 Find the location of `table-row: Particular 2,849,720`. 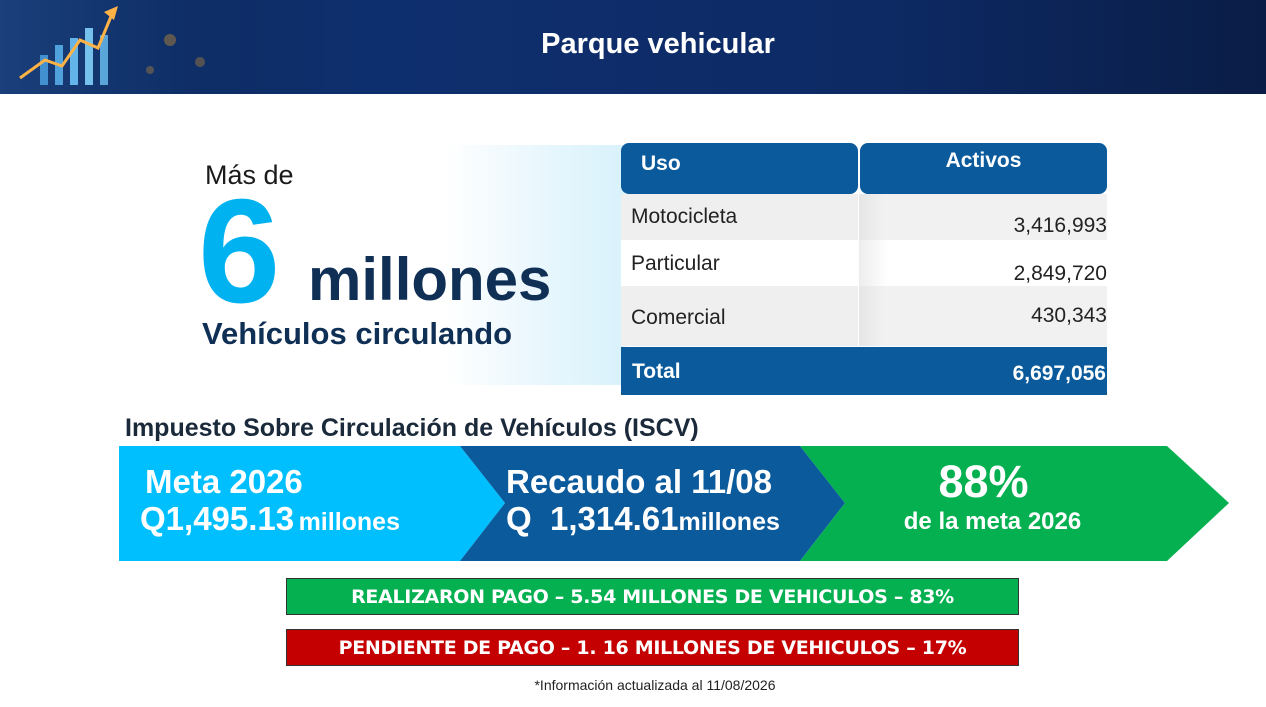

table-row: Particular 2,849,720 is located at coordinates (864, 263).